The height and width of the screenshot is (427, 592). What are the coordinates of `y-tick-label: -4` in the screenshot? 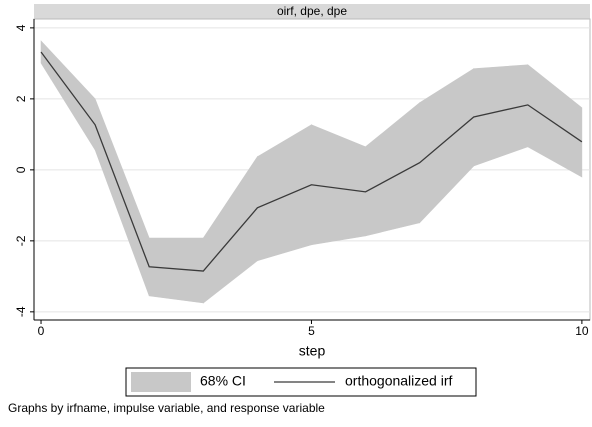 It's located at (21, 311).